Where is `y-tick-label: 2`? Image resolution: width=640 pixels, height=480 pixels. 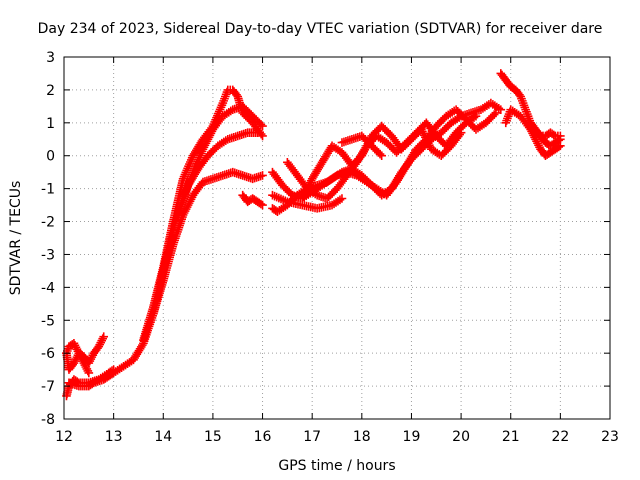 y-tick-label: 2 is located at coordinates (50, 91).